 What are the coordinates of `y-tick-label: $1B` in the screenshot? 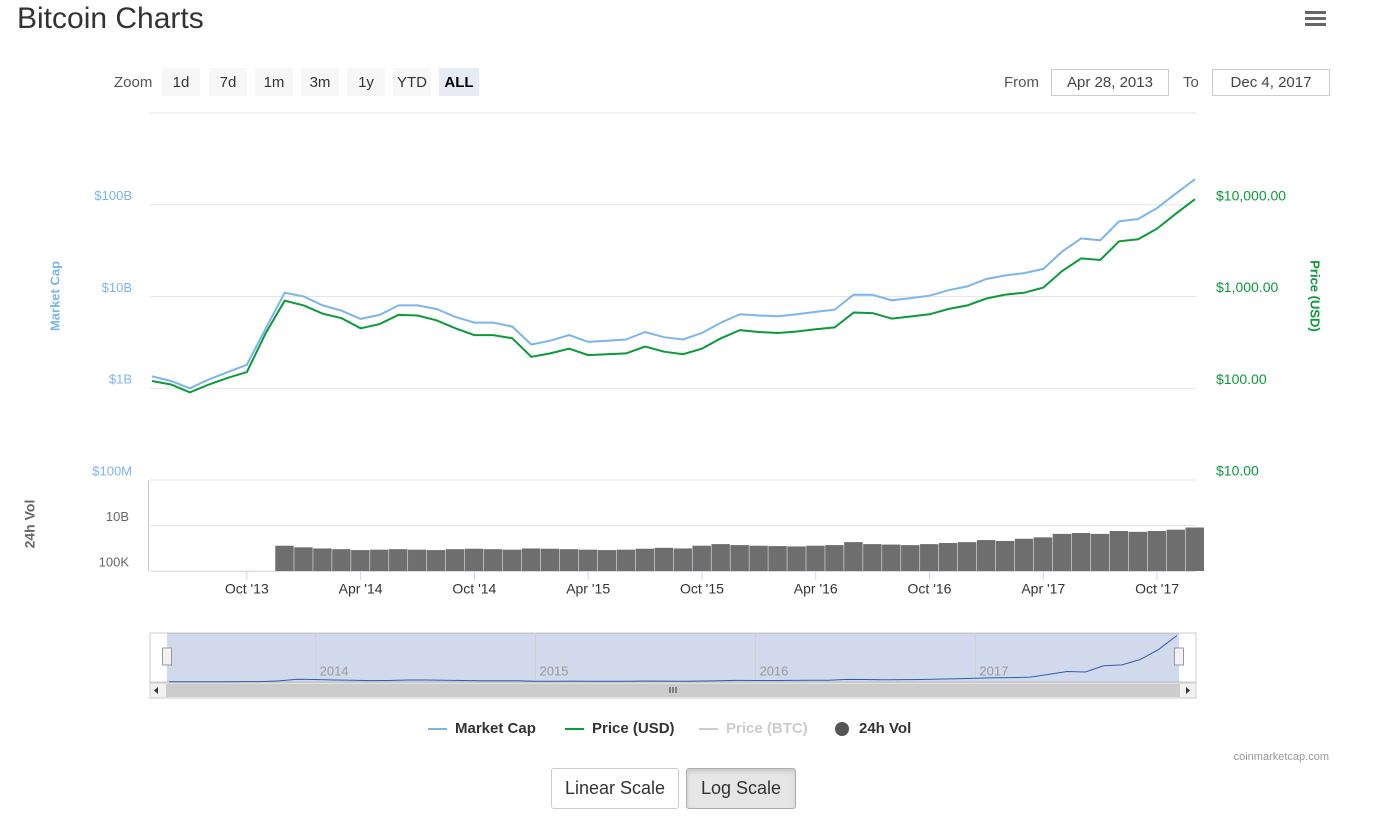 It's located at (120, 379).